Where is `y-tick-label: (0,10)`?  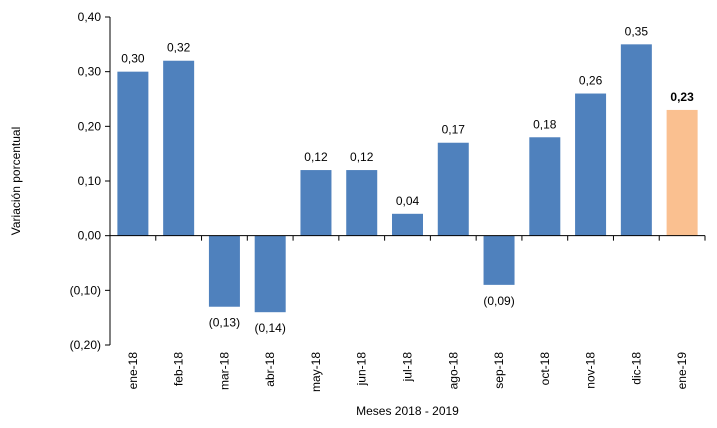
y-tick-label: (0,10) is located at coordinates (85, 290).